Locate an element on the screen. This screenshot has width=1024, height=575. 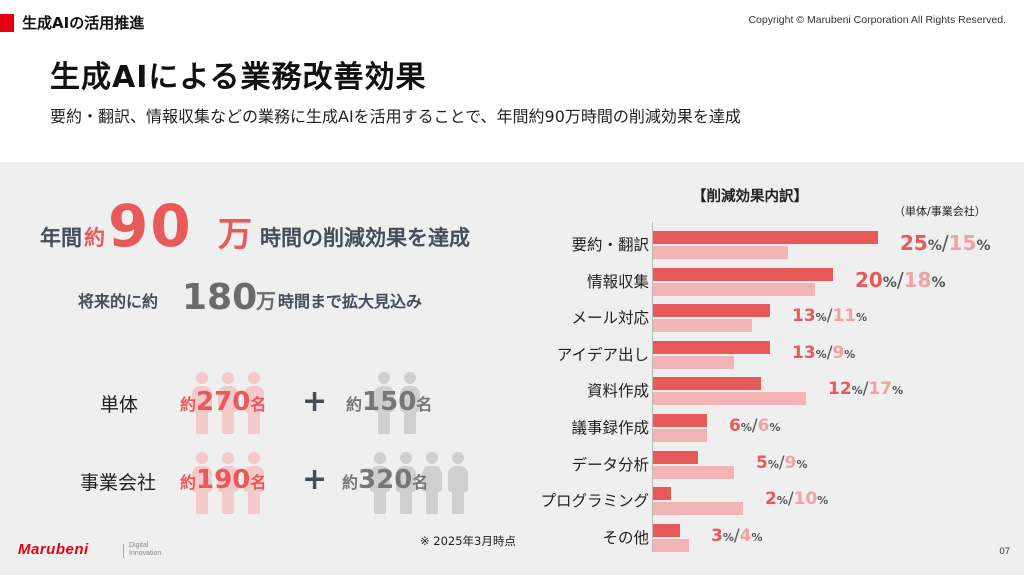
value-label: 13%/9% is located at coordinates (824, 352).